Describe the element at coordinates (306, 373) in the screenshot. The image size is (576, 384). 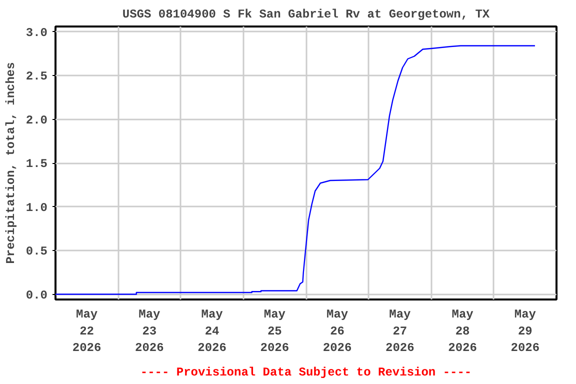
I see `text: ---- Provisional Data Subject to Revision ----` at that location.